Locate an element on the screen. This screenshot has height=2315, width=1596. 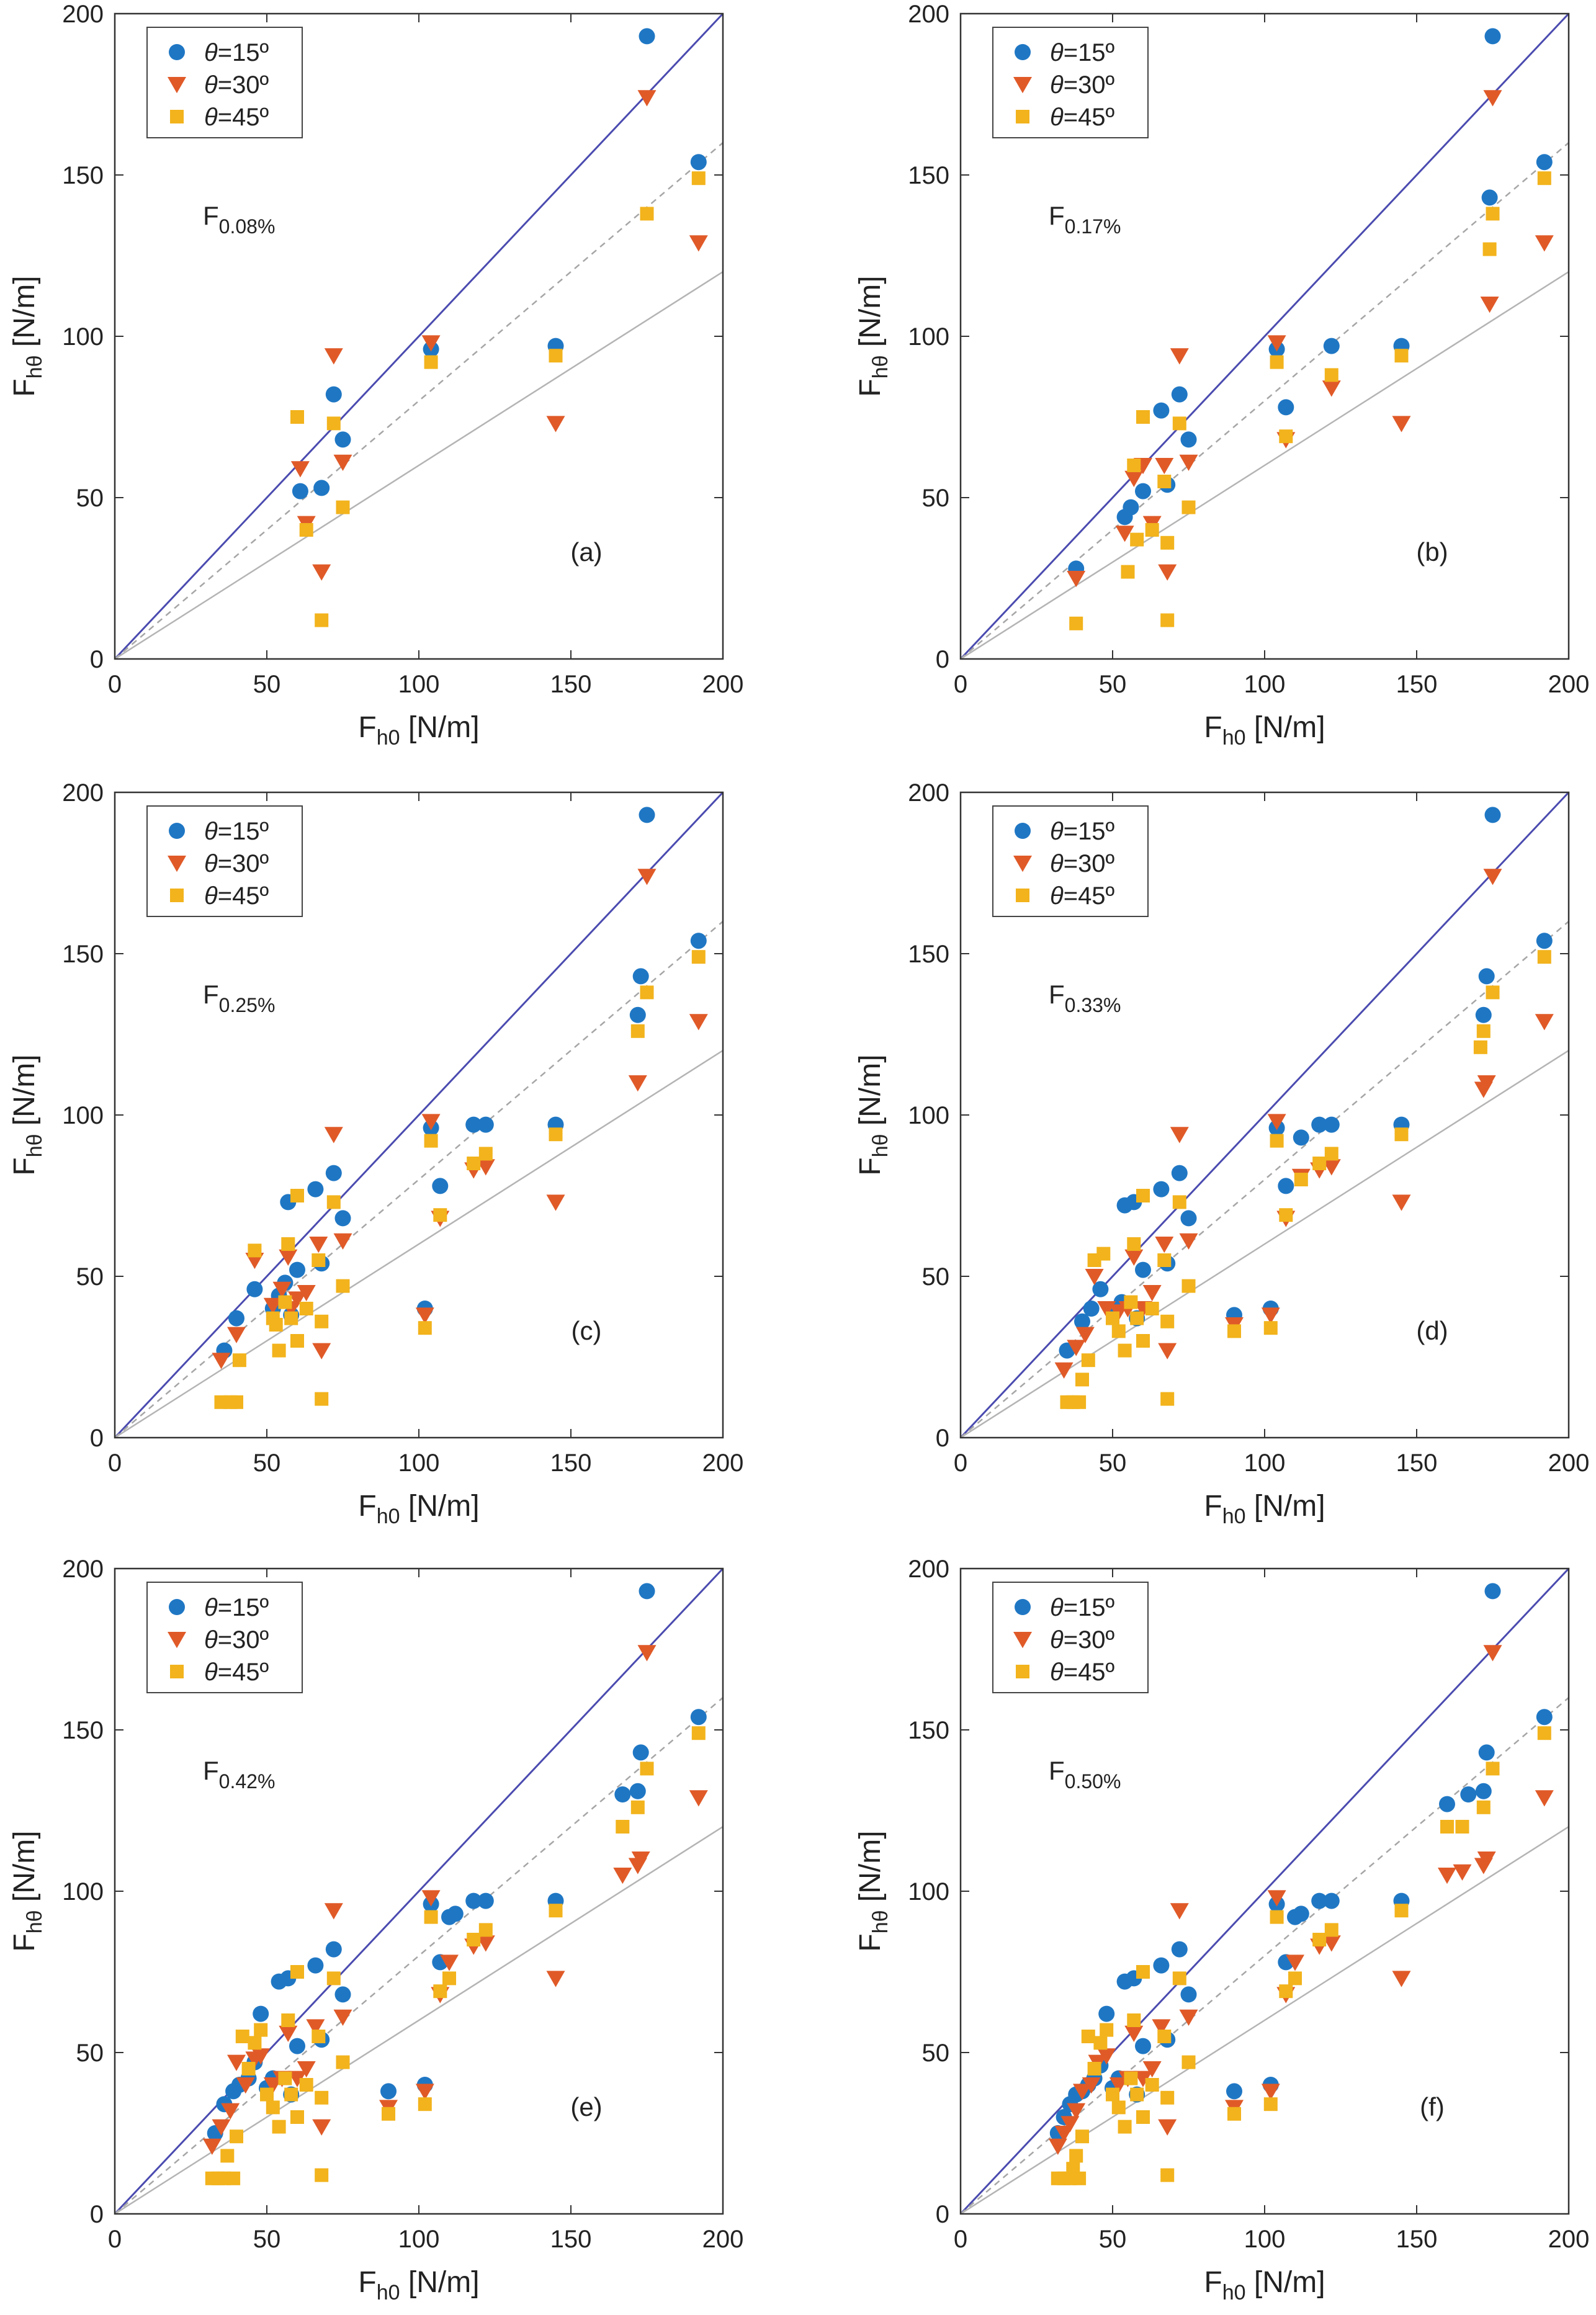
panel-title: F0.50% is located at coordinates (1085, 1775).